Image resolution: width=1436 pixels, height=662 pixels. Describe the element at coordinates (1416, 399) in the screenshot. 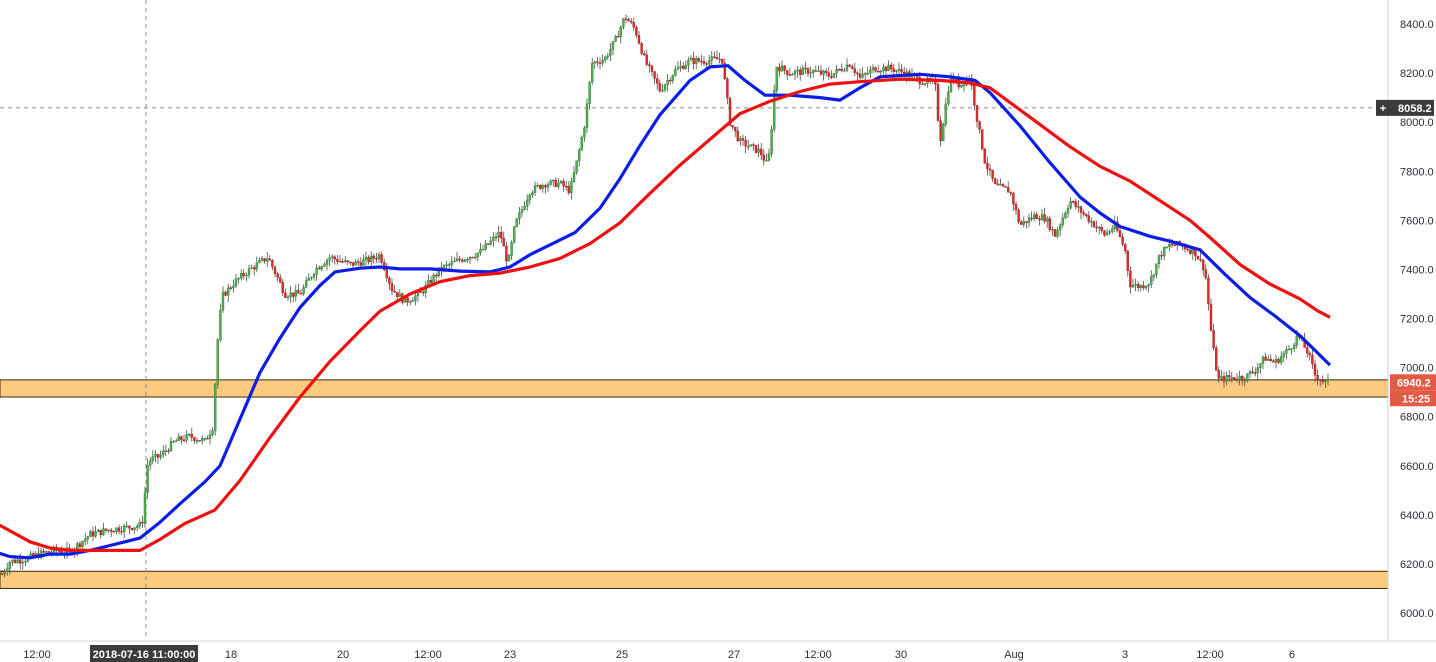

I see `countdown-label: 15:25` at that location.